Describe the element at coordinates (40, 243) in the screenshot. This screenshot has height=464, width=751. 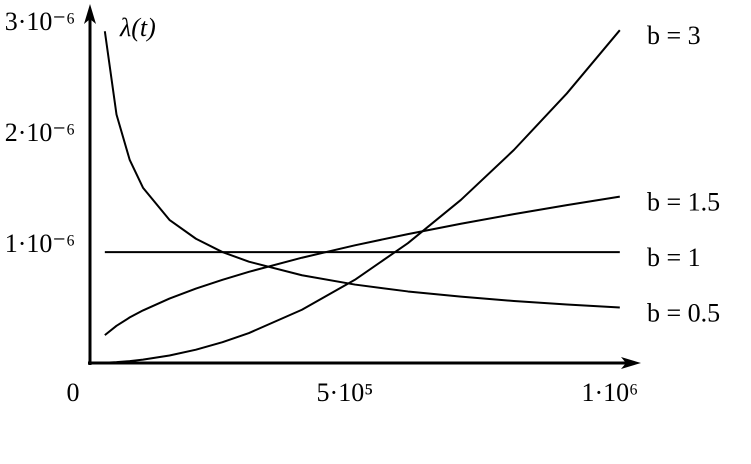
I see `y-tick-label: 1·10⁻⁶` at that location.